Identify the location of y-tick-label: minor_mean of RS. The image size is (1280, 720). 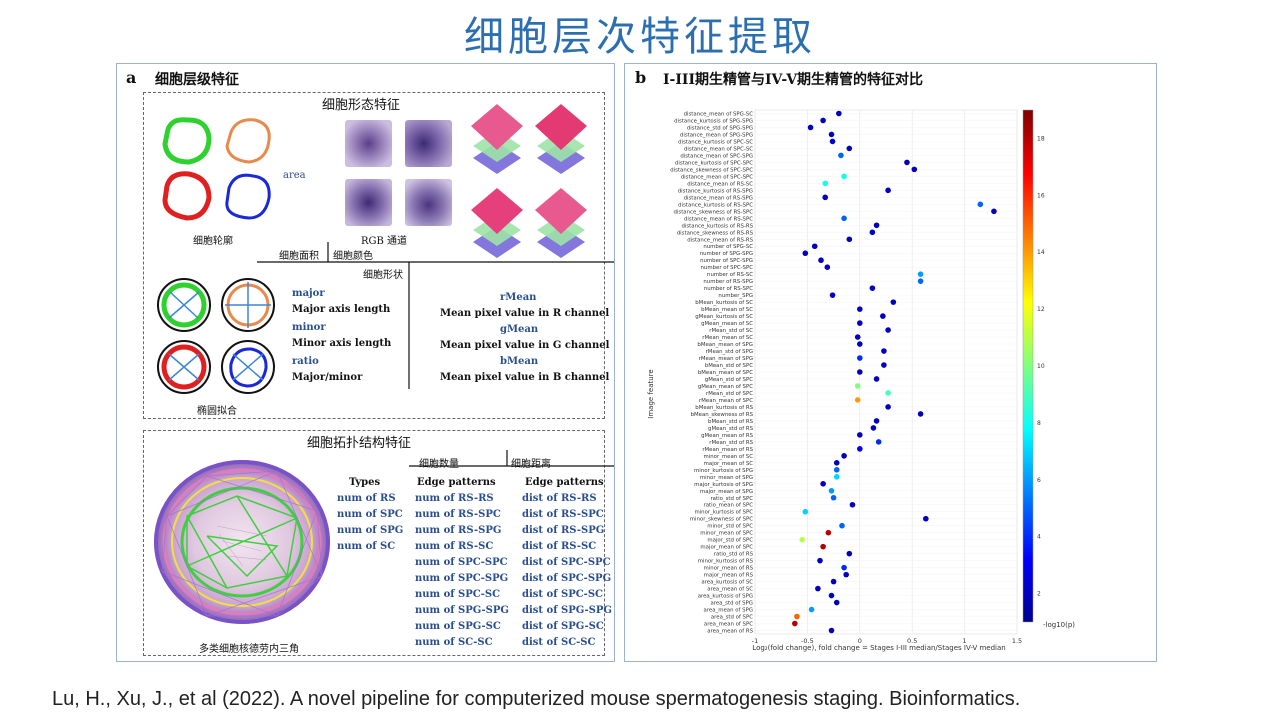
(729, 569).